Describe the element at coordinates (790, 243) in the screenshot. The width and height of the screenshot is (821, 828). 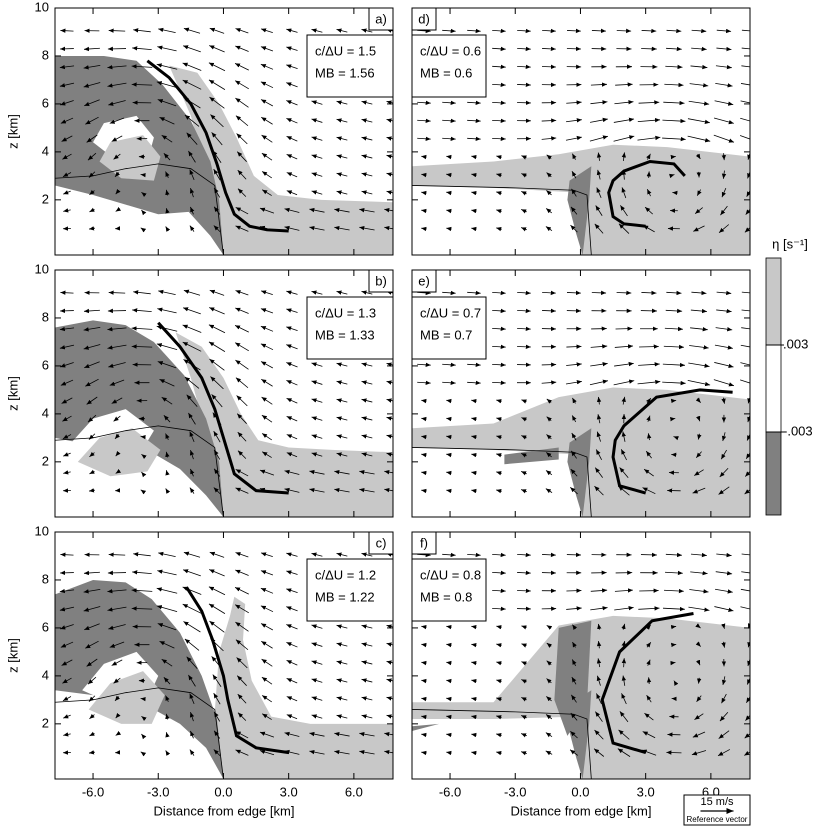
I see `colorbar-title: η [s⁻¹]` at that location.